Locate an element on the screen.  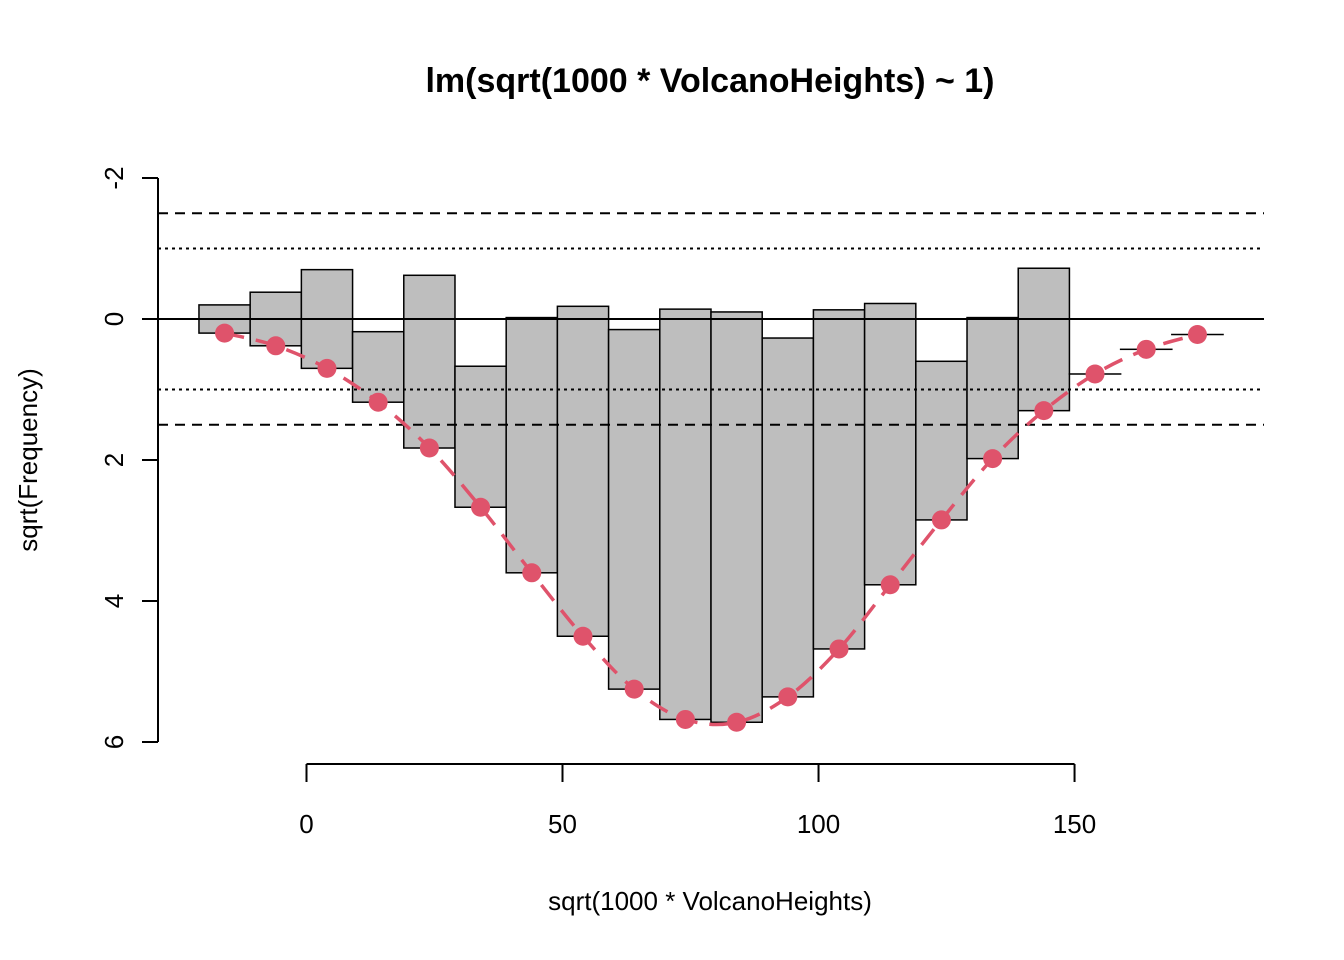
y-axis: -2 0 2 4 6 is located at coordinates (129, 457).